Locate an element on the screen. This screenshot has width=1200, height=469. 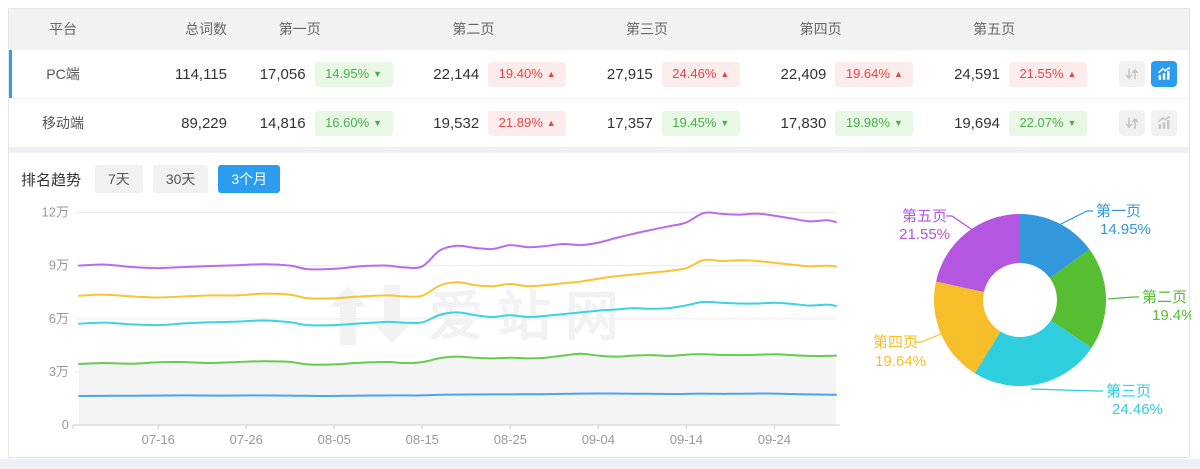
page-cell: 27,915 24.46% is located at coordinates (667, 74).